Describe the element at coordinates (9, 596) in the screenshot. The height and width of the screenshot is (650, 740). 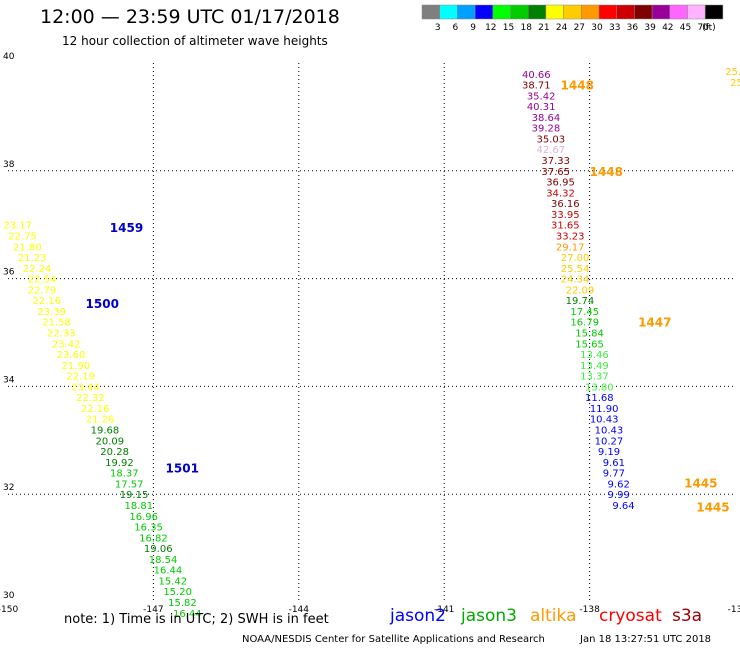
I see `lat-tick-label: 30` at that location.